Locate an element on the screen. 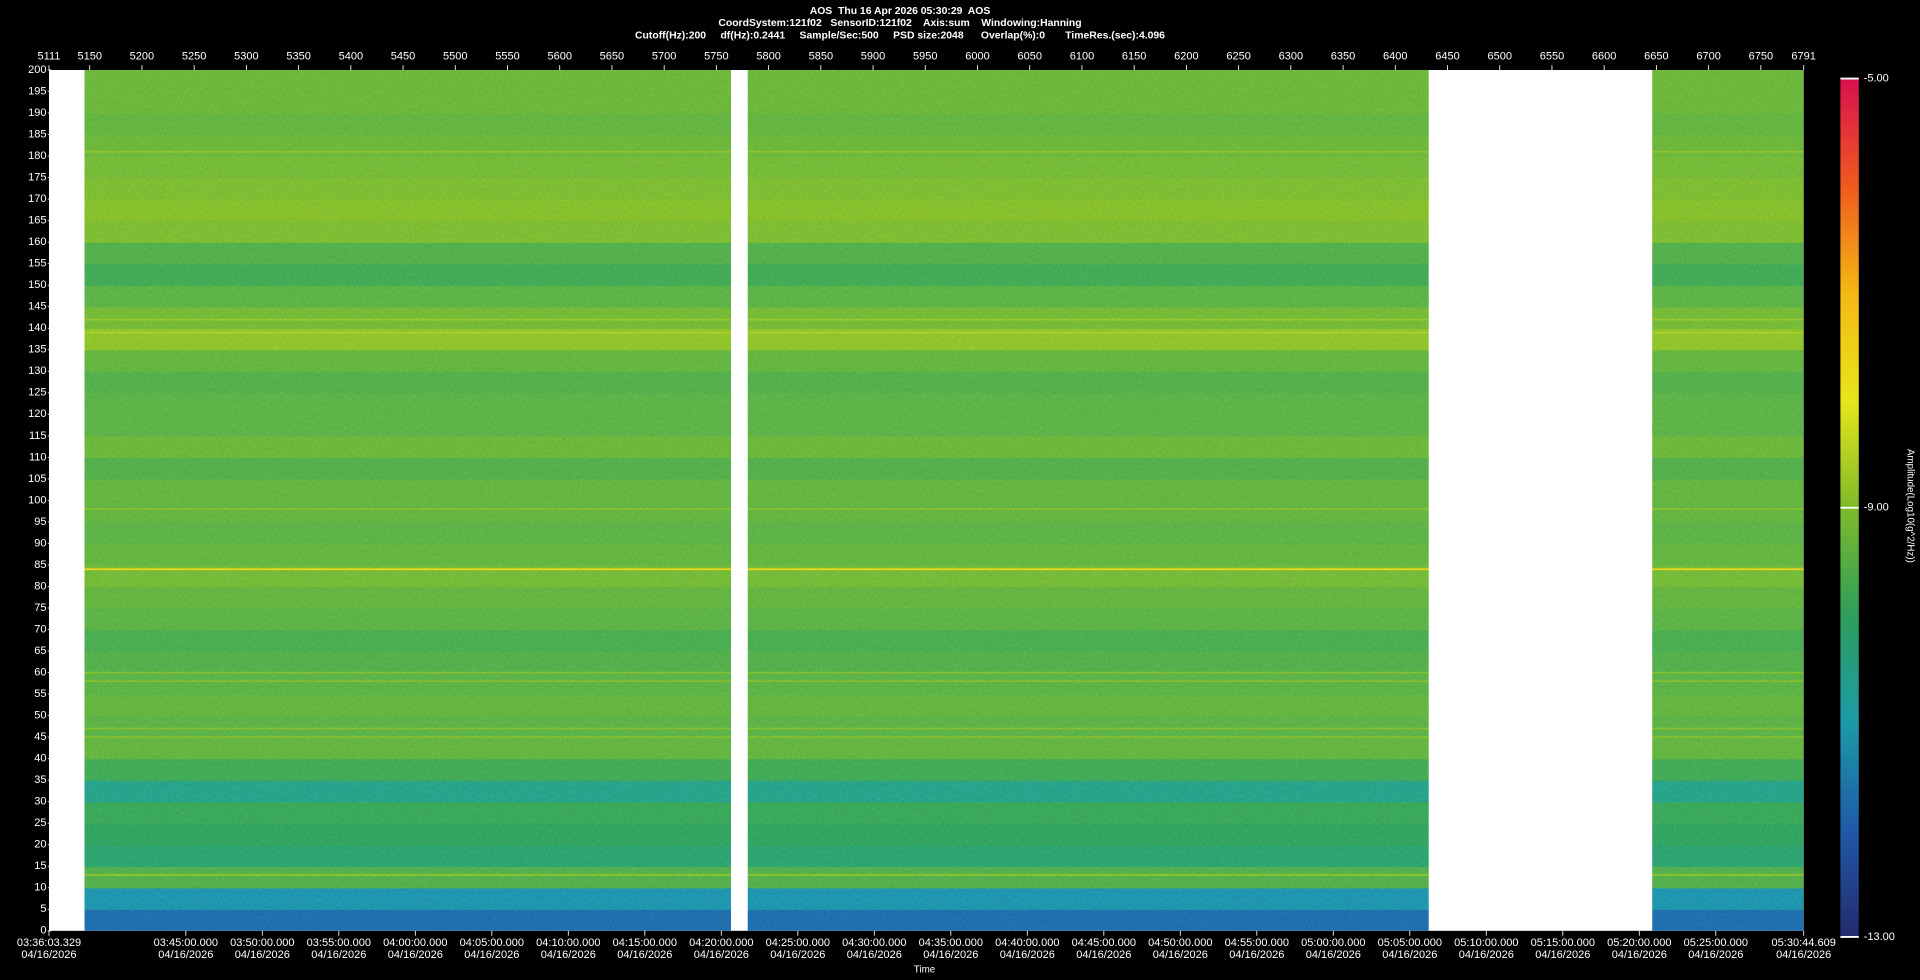 The height and width of the screenshot is (980, 1920). time-tick-label: 03:36:03.329 is located at coordinates (49, 943).